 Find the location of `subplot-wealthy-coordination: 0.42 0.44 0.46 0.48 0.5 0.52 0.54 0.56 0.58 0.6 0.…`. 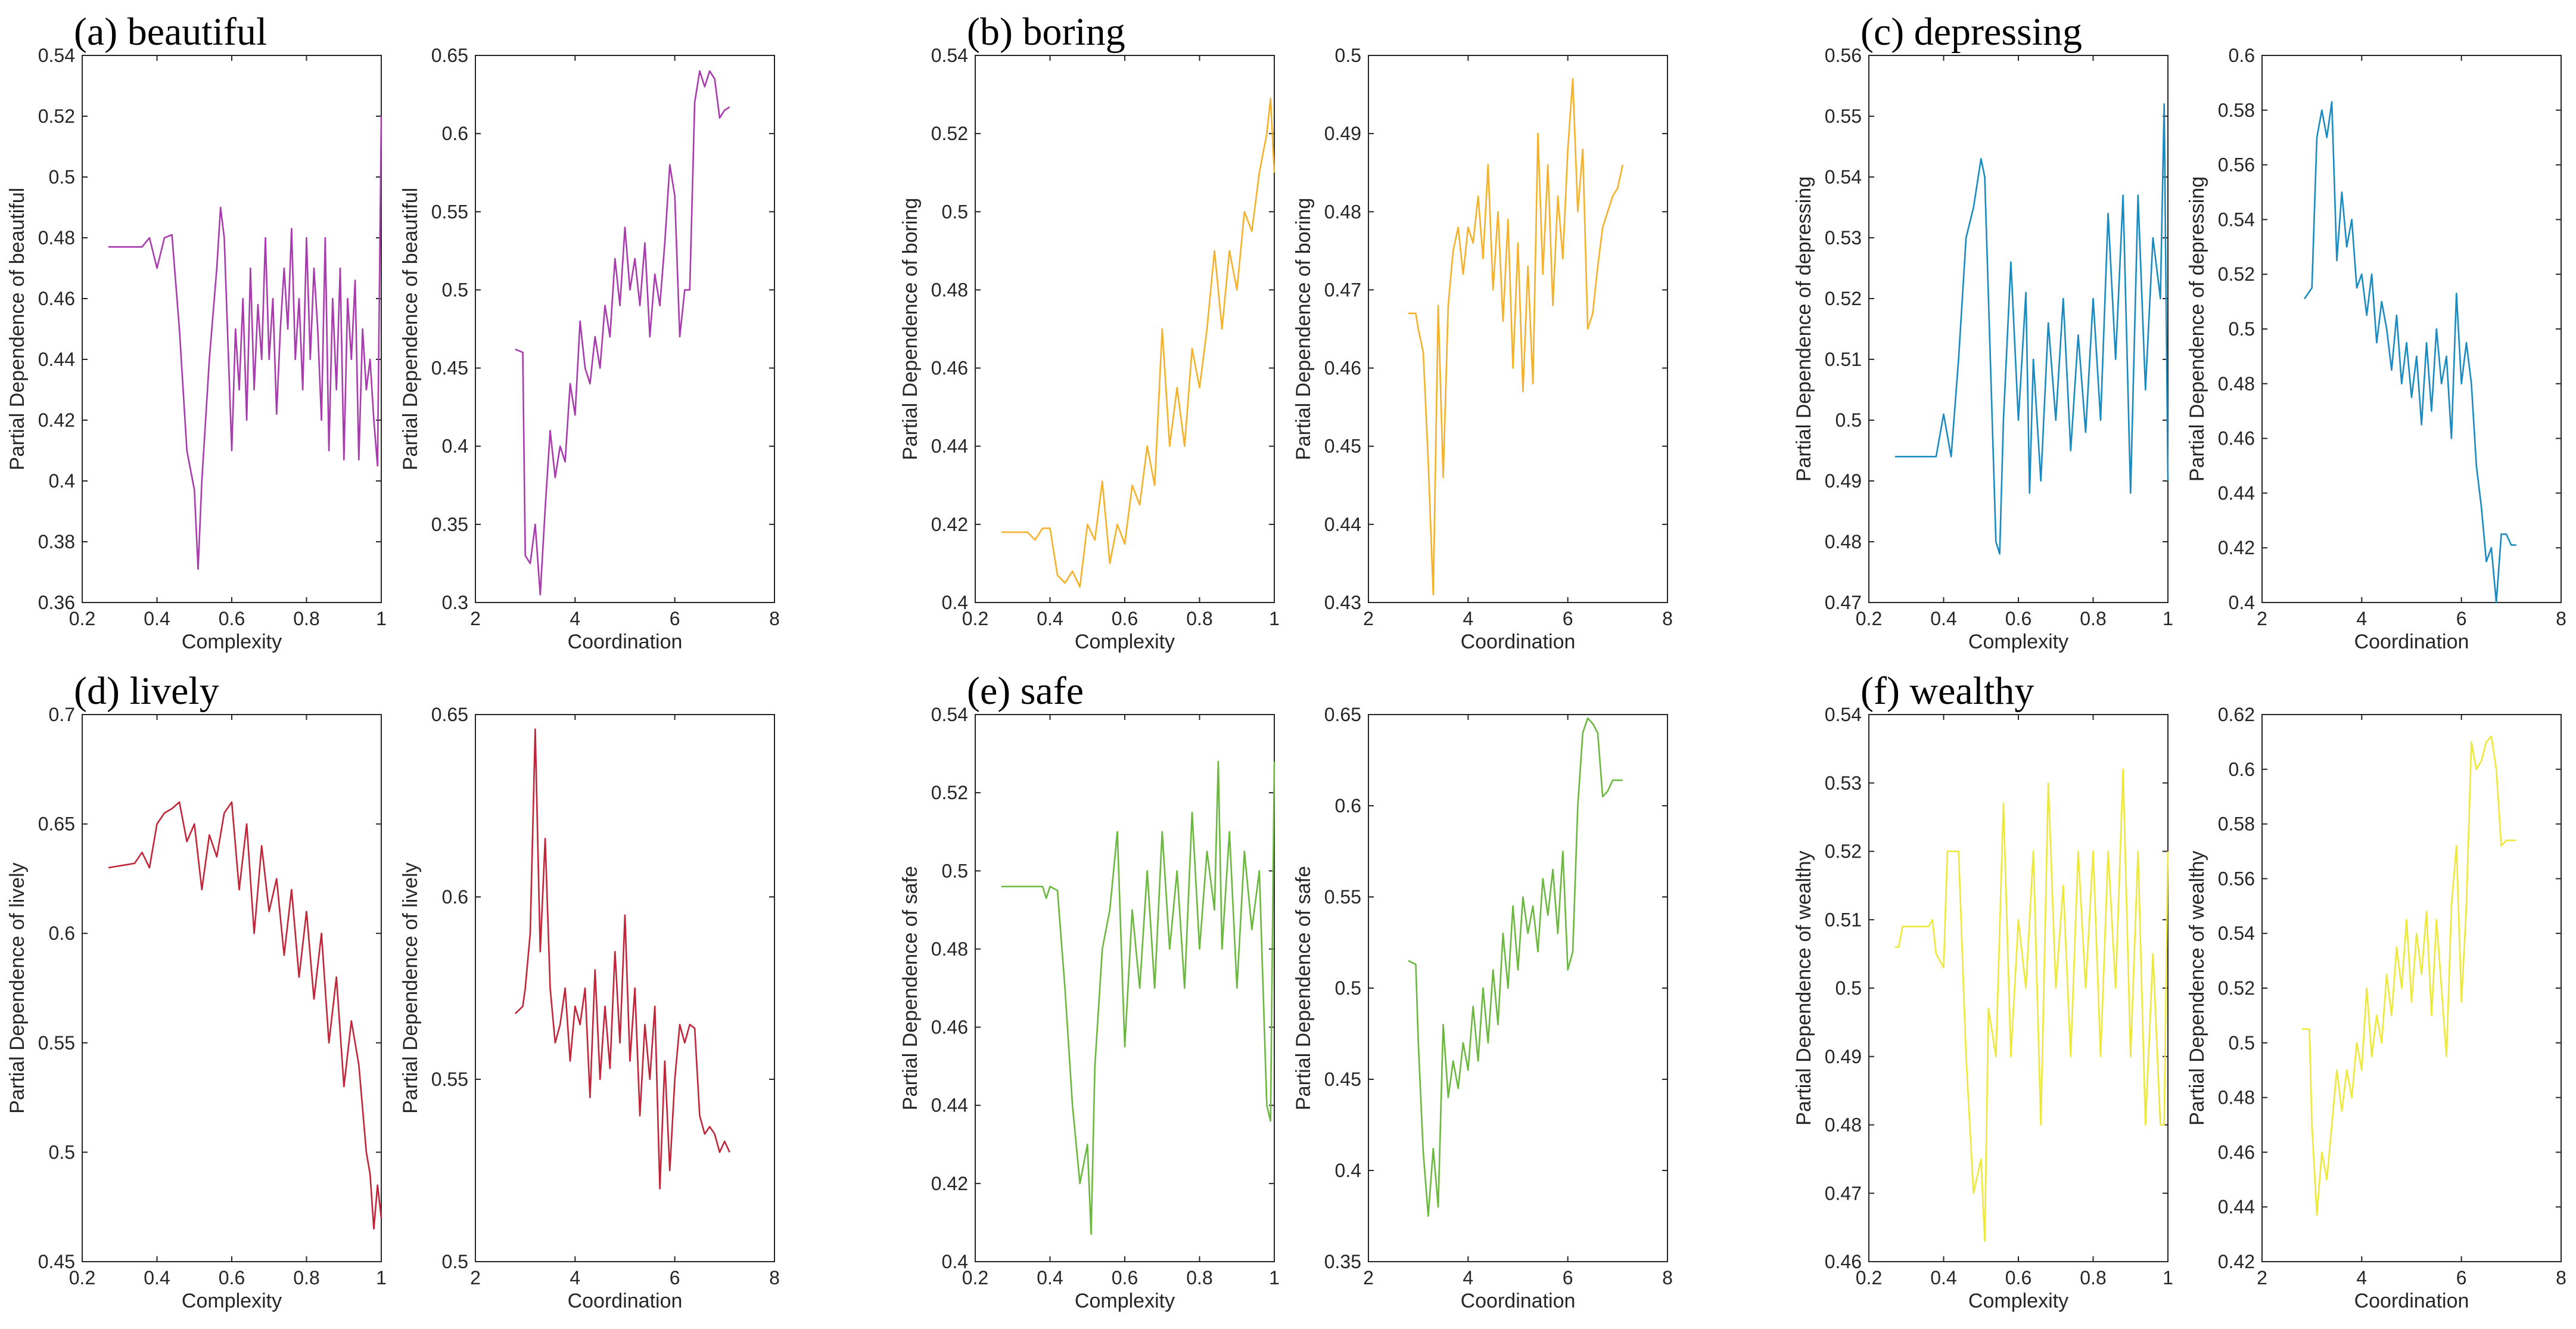

subplot-wealthy-coordination: 0.42 0.44 0.46 0.48 0.5 0.52 0.54 0.56 0.58 0.6 0.… is located at coordinates (2376, 1008).